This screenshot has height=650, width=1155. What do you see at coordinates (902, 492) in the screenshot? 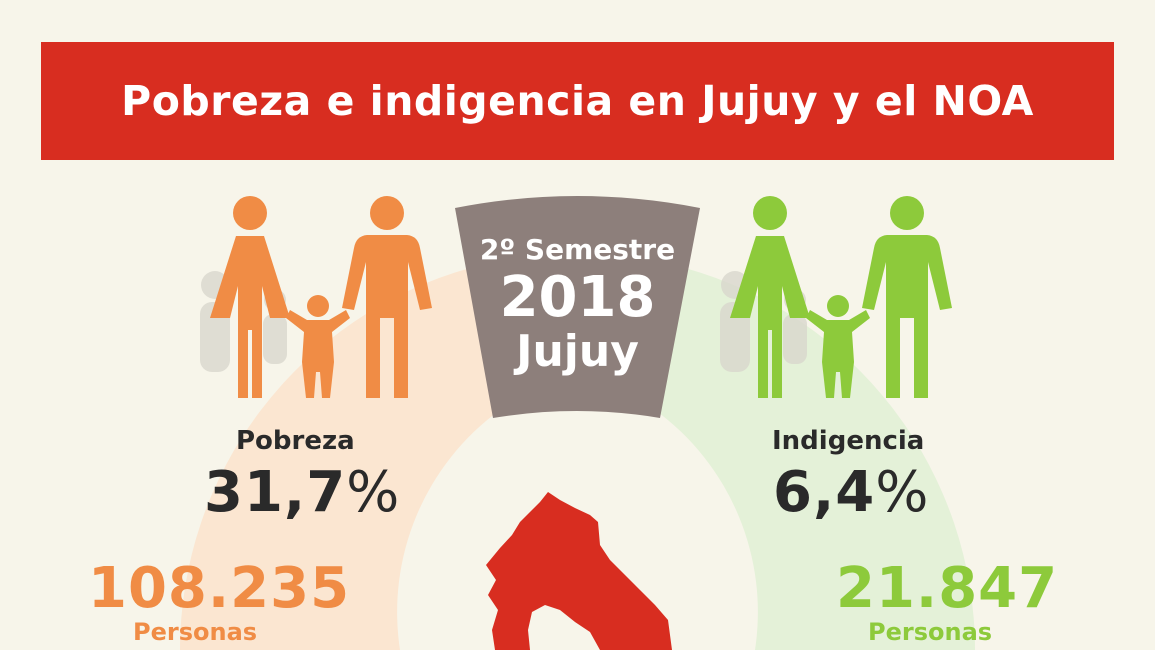
I see `indigence-percent-symbol: %` at bounding box center [902, 492].